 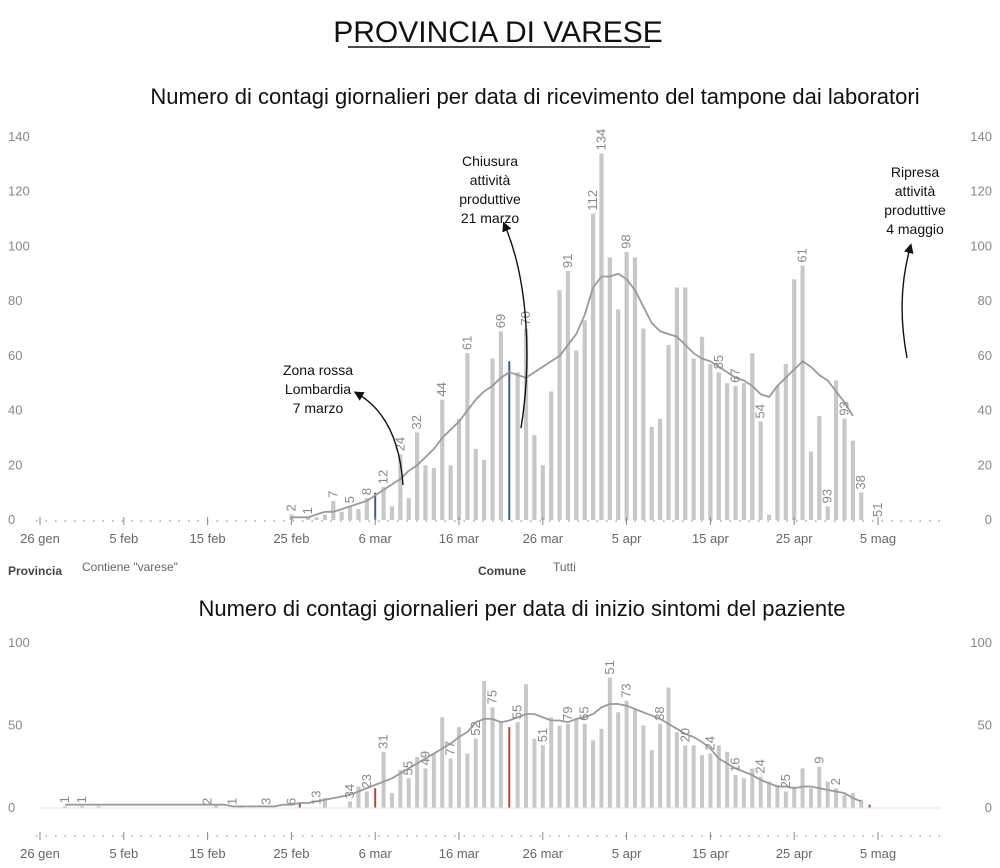 What do you see at coordinates (498, 32) in the screenshot?
I see `page-title: PROVINCIA DI VARESE` at bounding box center [498, 32].